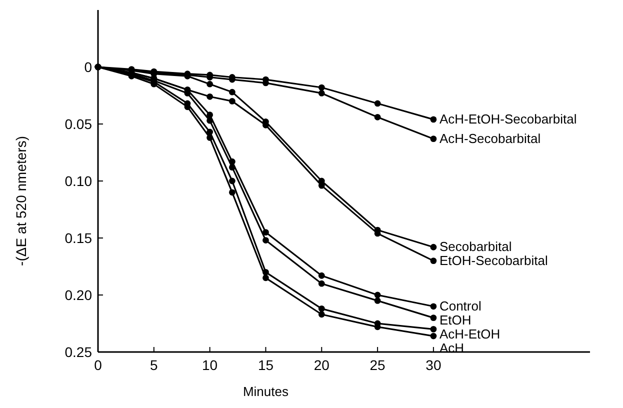  What do you see at coordinates (490, 138) in the screenshot?
I see `series-label: AcH-Secobarbital` at bounding box center [490, 138].